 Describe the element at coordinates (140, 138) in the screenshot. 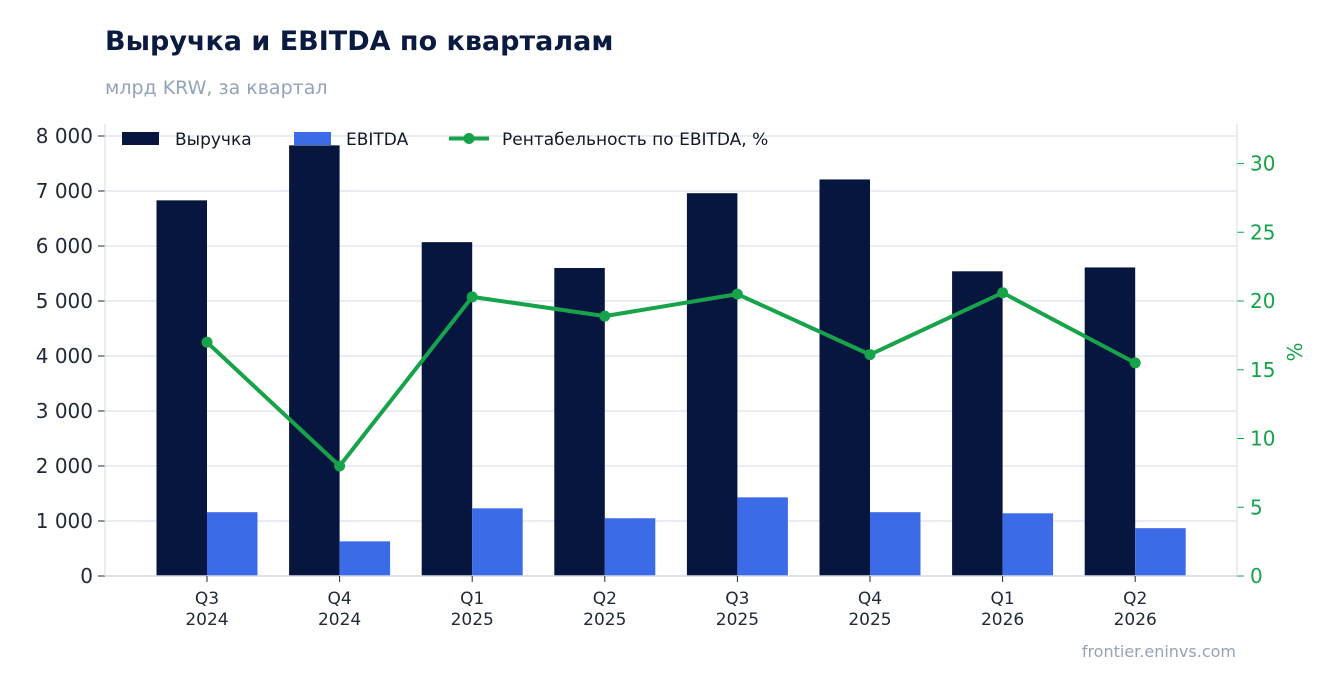

I see `legend-swatch-revenue` at that location.